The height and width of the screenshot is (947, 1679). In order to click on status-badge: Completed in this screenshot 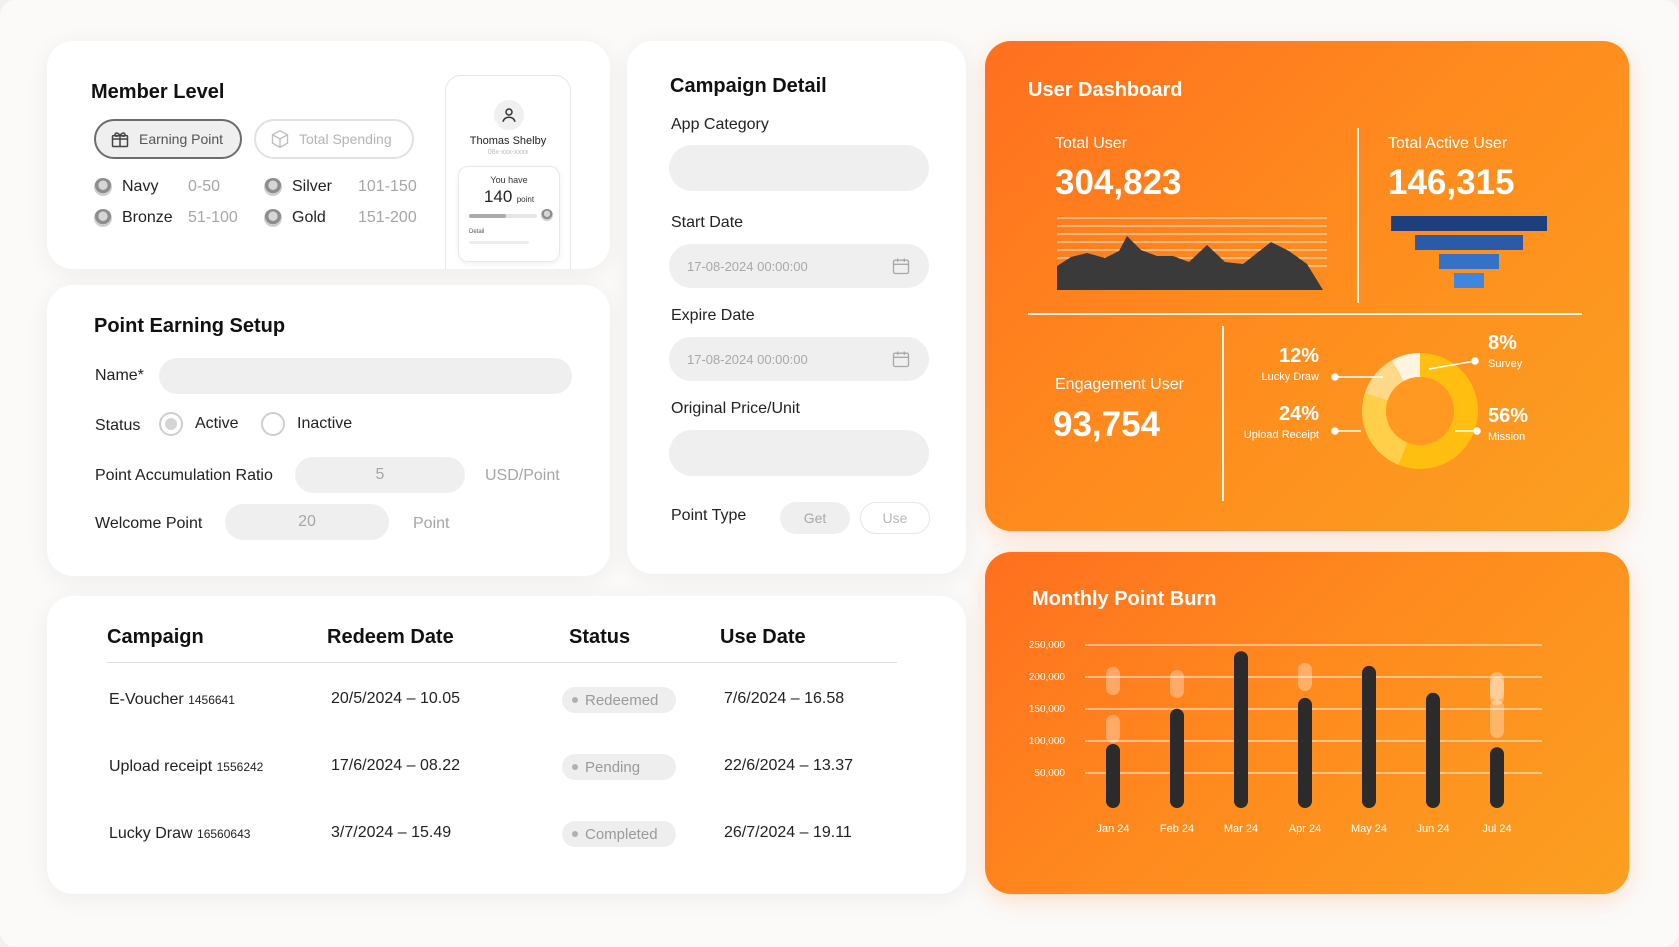, I will do `click(619, 834)`.